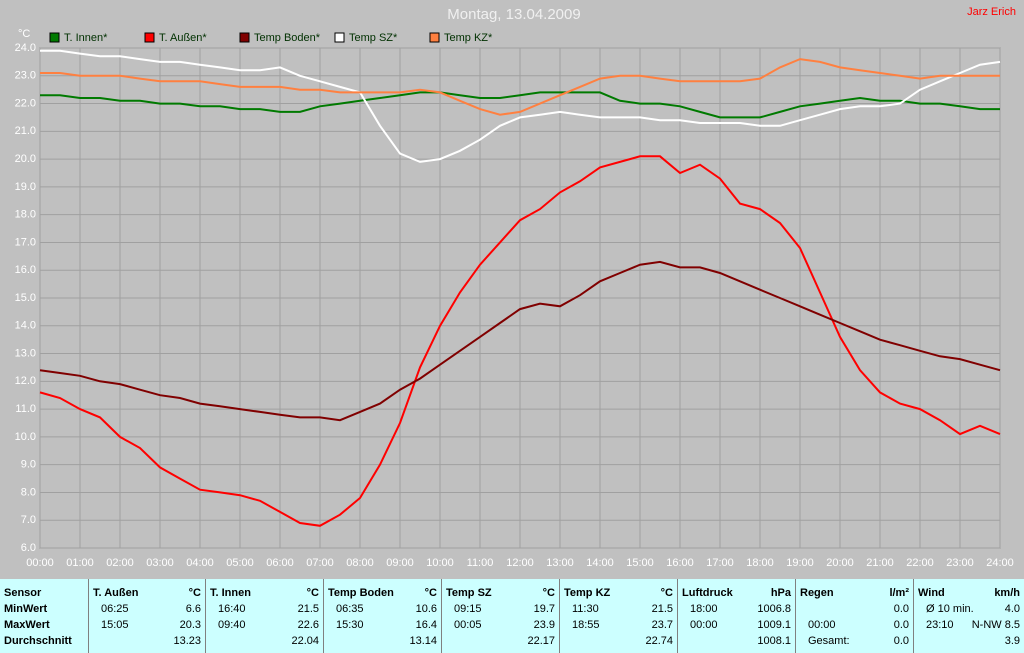 The width and height of the screenshot is (1024, 653). Describe the element at coordinates (440, 563) in the screenshot. I see `x-tick-label: 10:00` at that location.